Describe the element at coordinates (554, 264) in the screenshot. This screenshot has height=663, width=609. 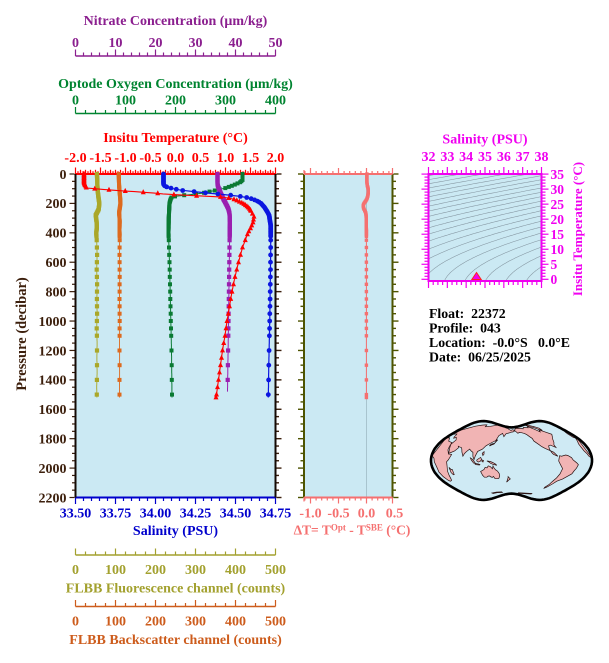
I see `svg-text: 5` at that location.